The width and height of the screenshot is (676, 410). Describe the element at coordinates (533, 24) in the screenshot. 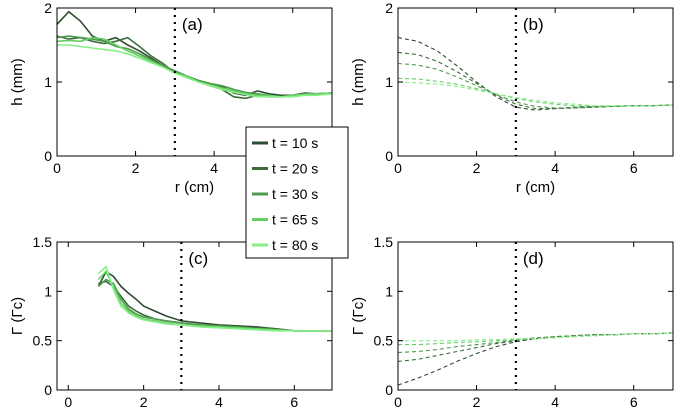

I see `panel-tag: (b)` at that location.